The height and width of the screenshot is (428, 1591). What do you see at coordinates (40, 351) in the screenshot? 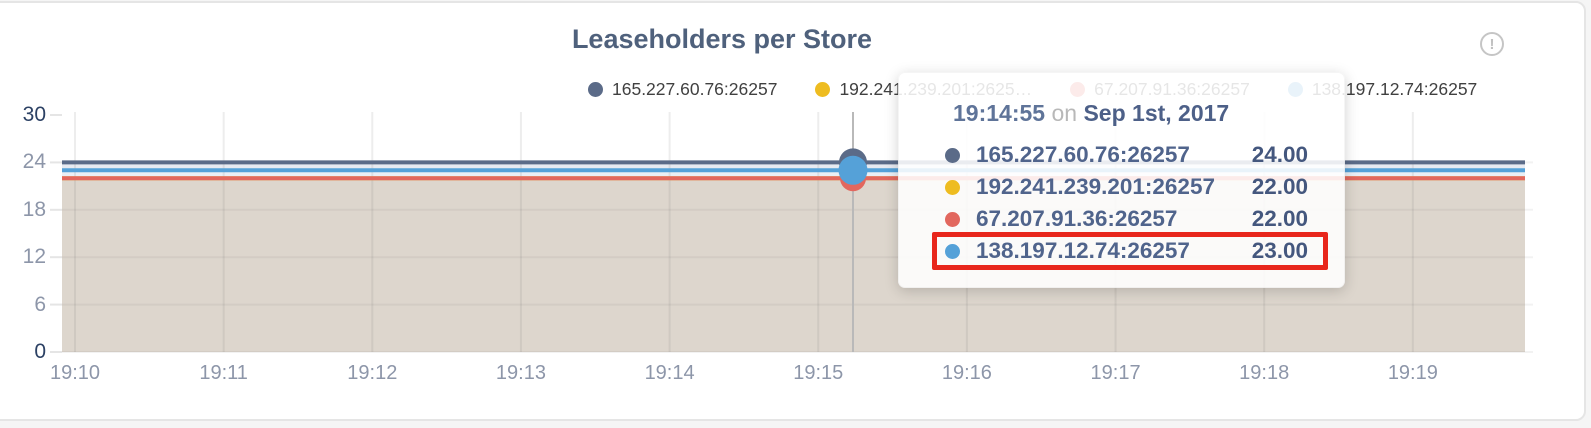
I see `y-axis-tick-label: 0` at bounding box center [40, 351].